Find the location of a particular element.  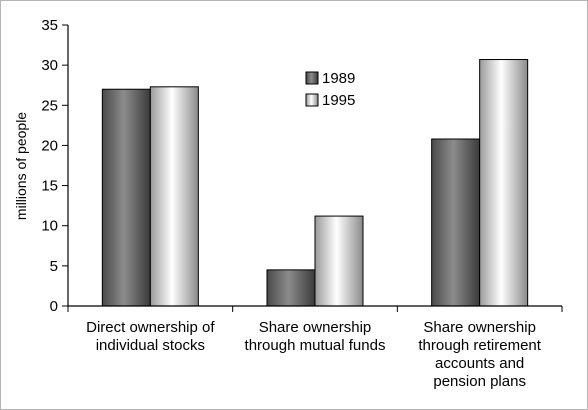

category-label: pension plans is located at coordinates (479, 381).